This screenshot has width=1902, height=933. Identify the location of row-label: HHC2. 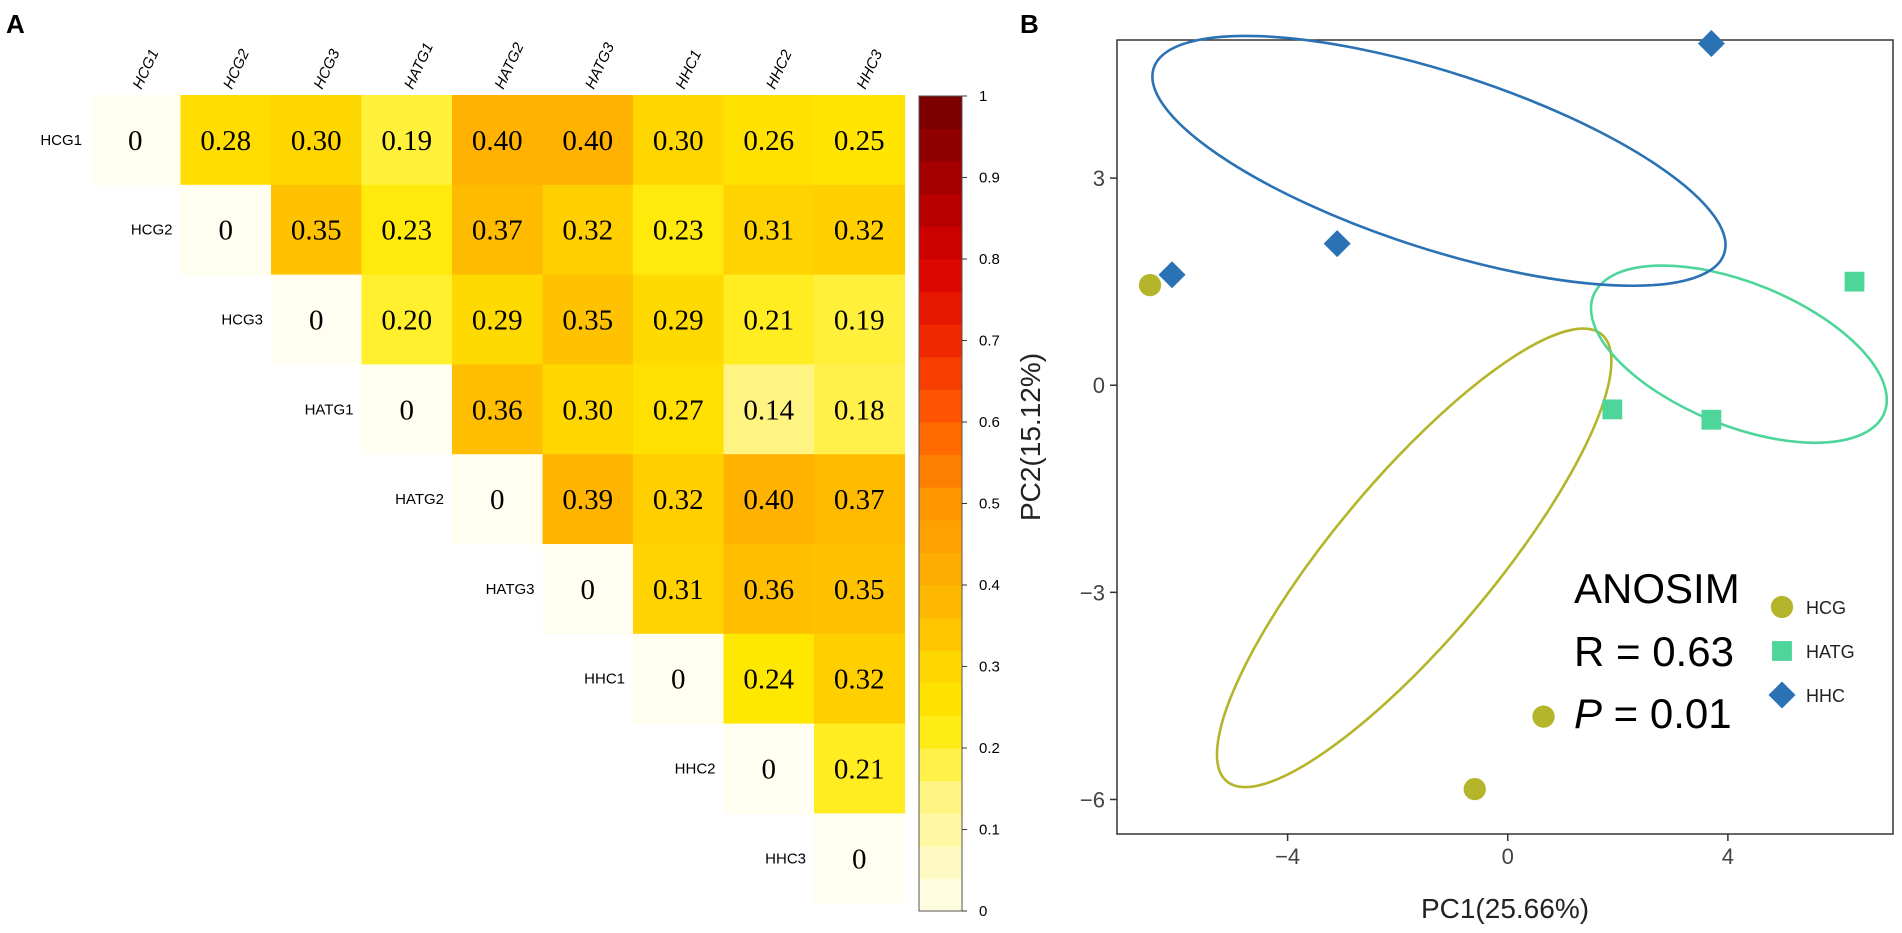
(695, 769).